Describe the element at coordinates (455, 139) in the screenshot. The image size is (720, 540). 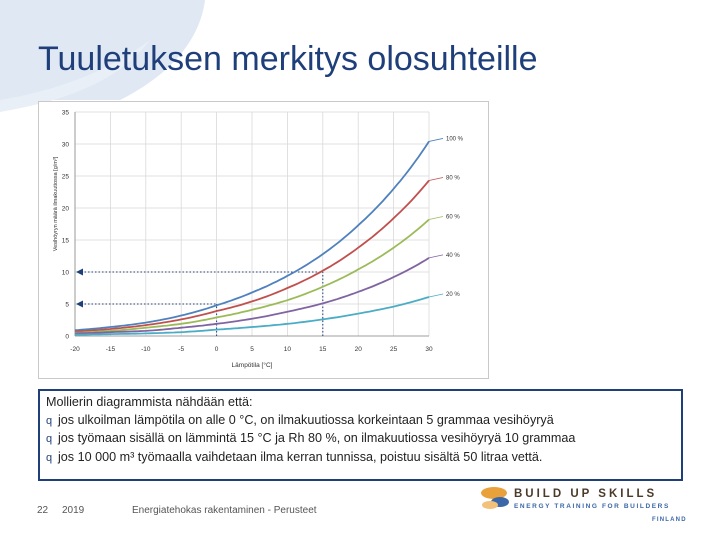
I see `series-label: 100 %` at that location.